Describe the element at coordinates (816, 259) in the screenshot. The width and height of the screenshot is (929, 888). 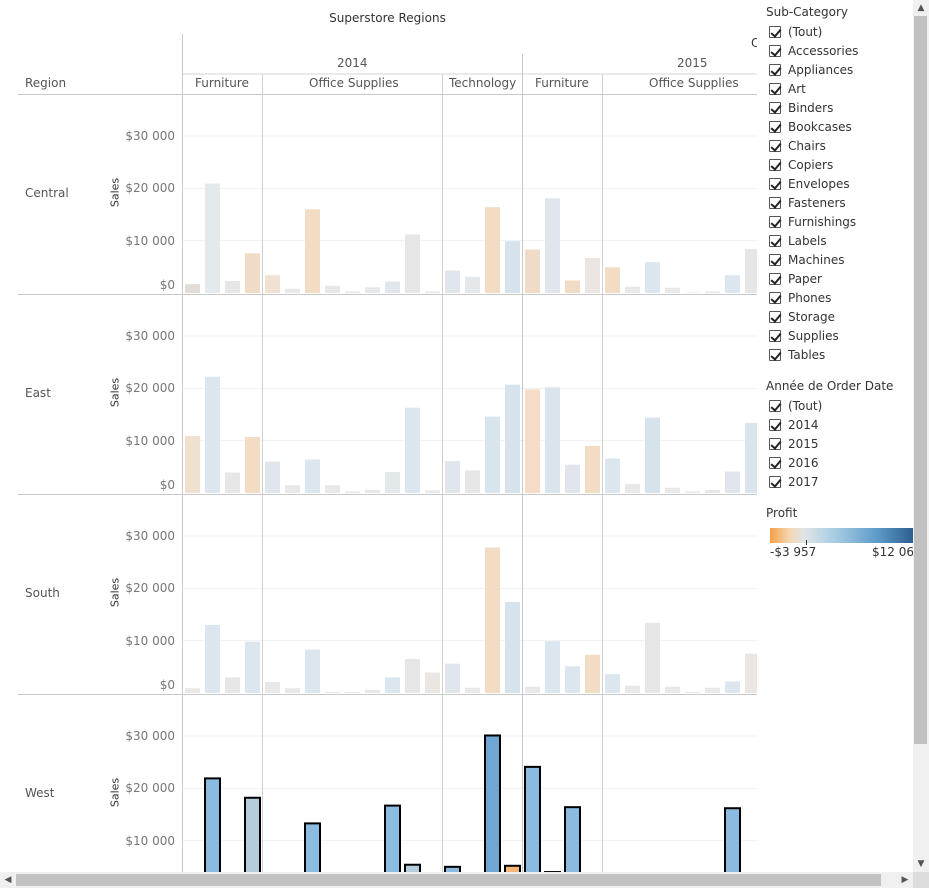
I see `subcategory-filter-item-label: Machines` at that location.